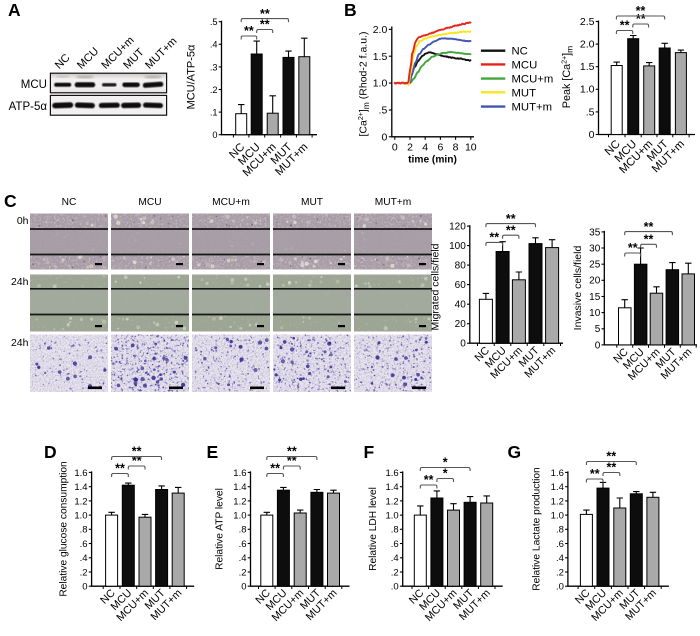 The width and height of the screenshot is (700, 636). Describe the element at coordinates (595, 265) in the screenshot. I see `svg-text: 25` at that location.